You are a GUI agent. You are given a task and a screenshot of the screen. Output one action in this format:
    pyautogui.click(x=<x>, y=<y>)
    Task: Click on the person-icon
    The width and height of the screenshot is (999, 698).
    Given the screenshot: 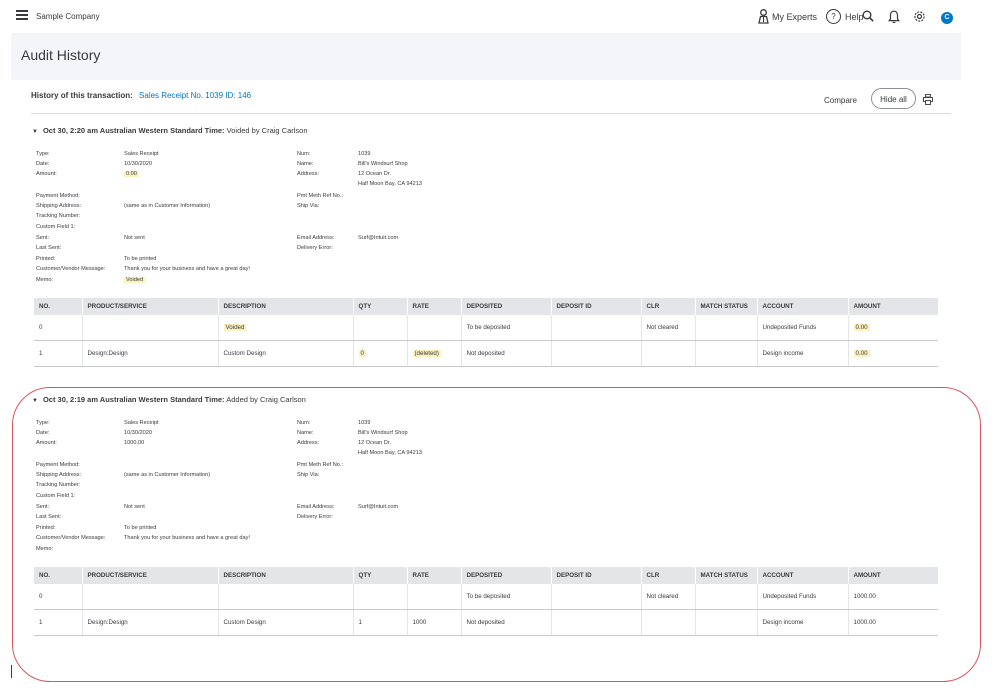 What is the action you would take?
    pyautogui.click(x=763, y=16)
    